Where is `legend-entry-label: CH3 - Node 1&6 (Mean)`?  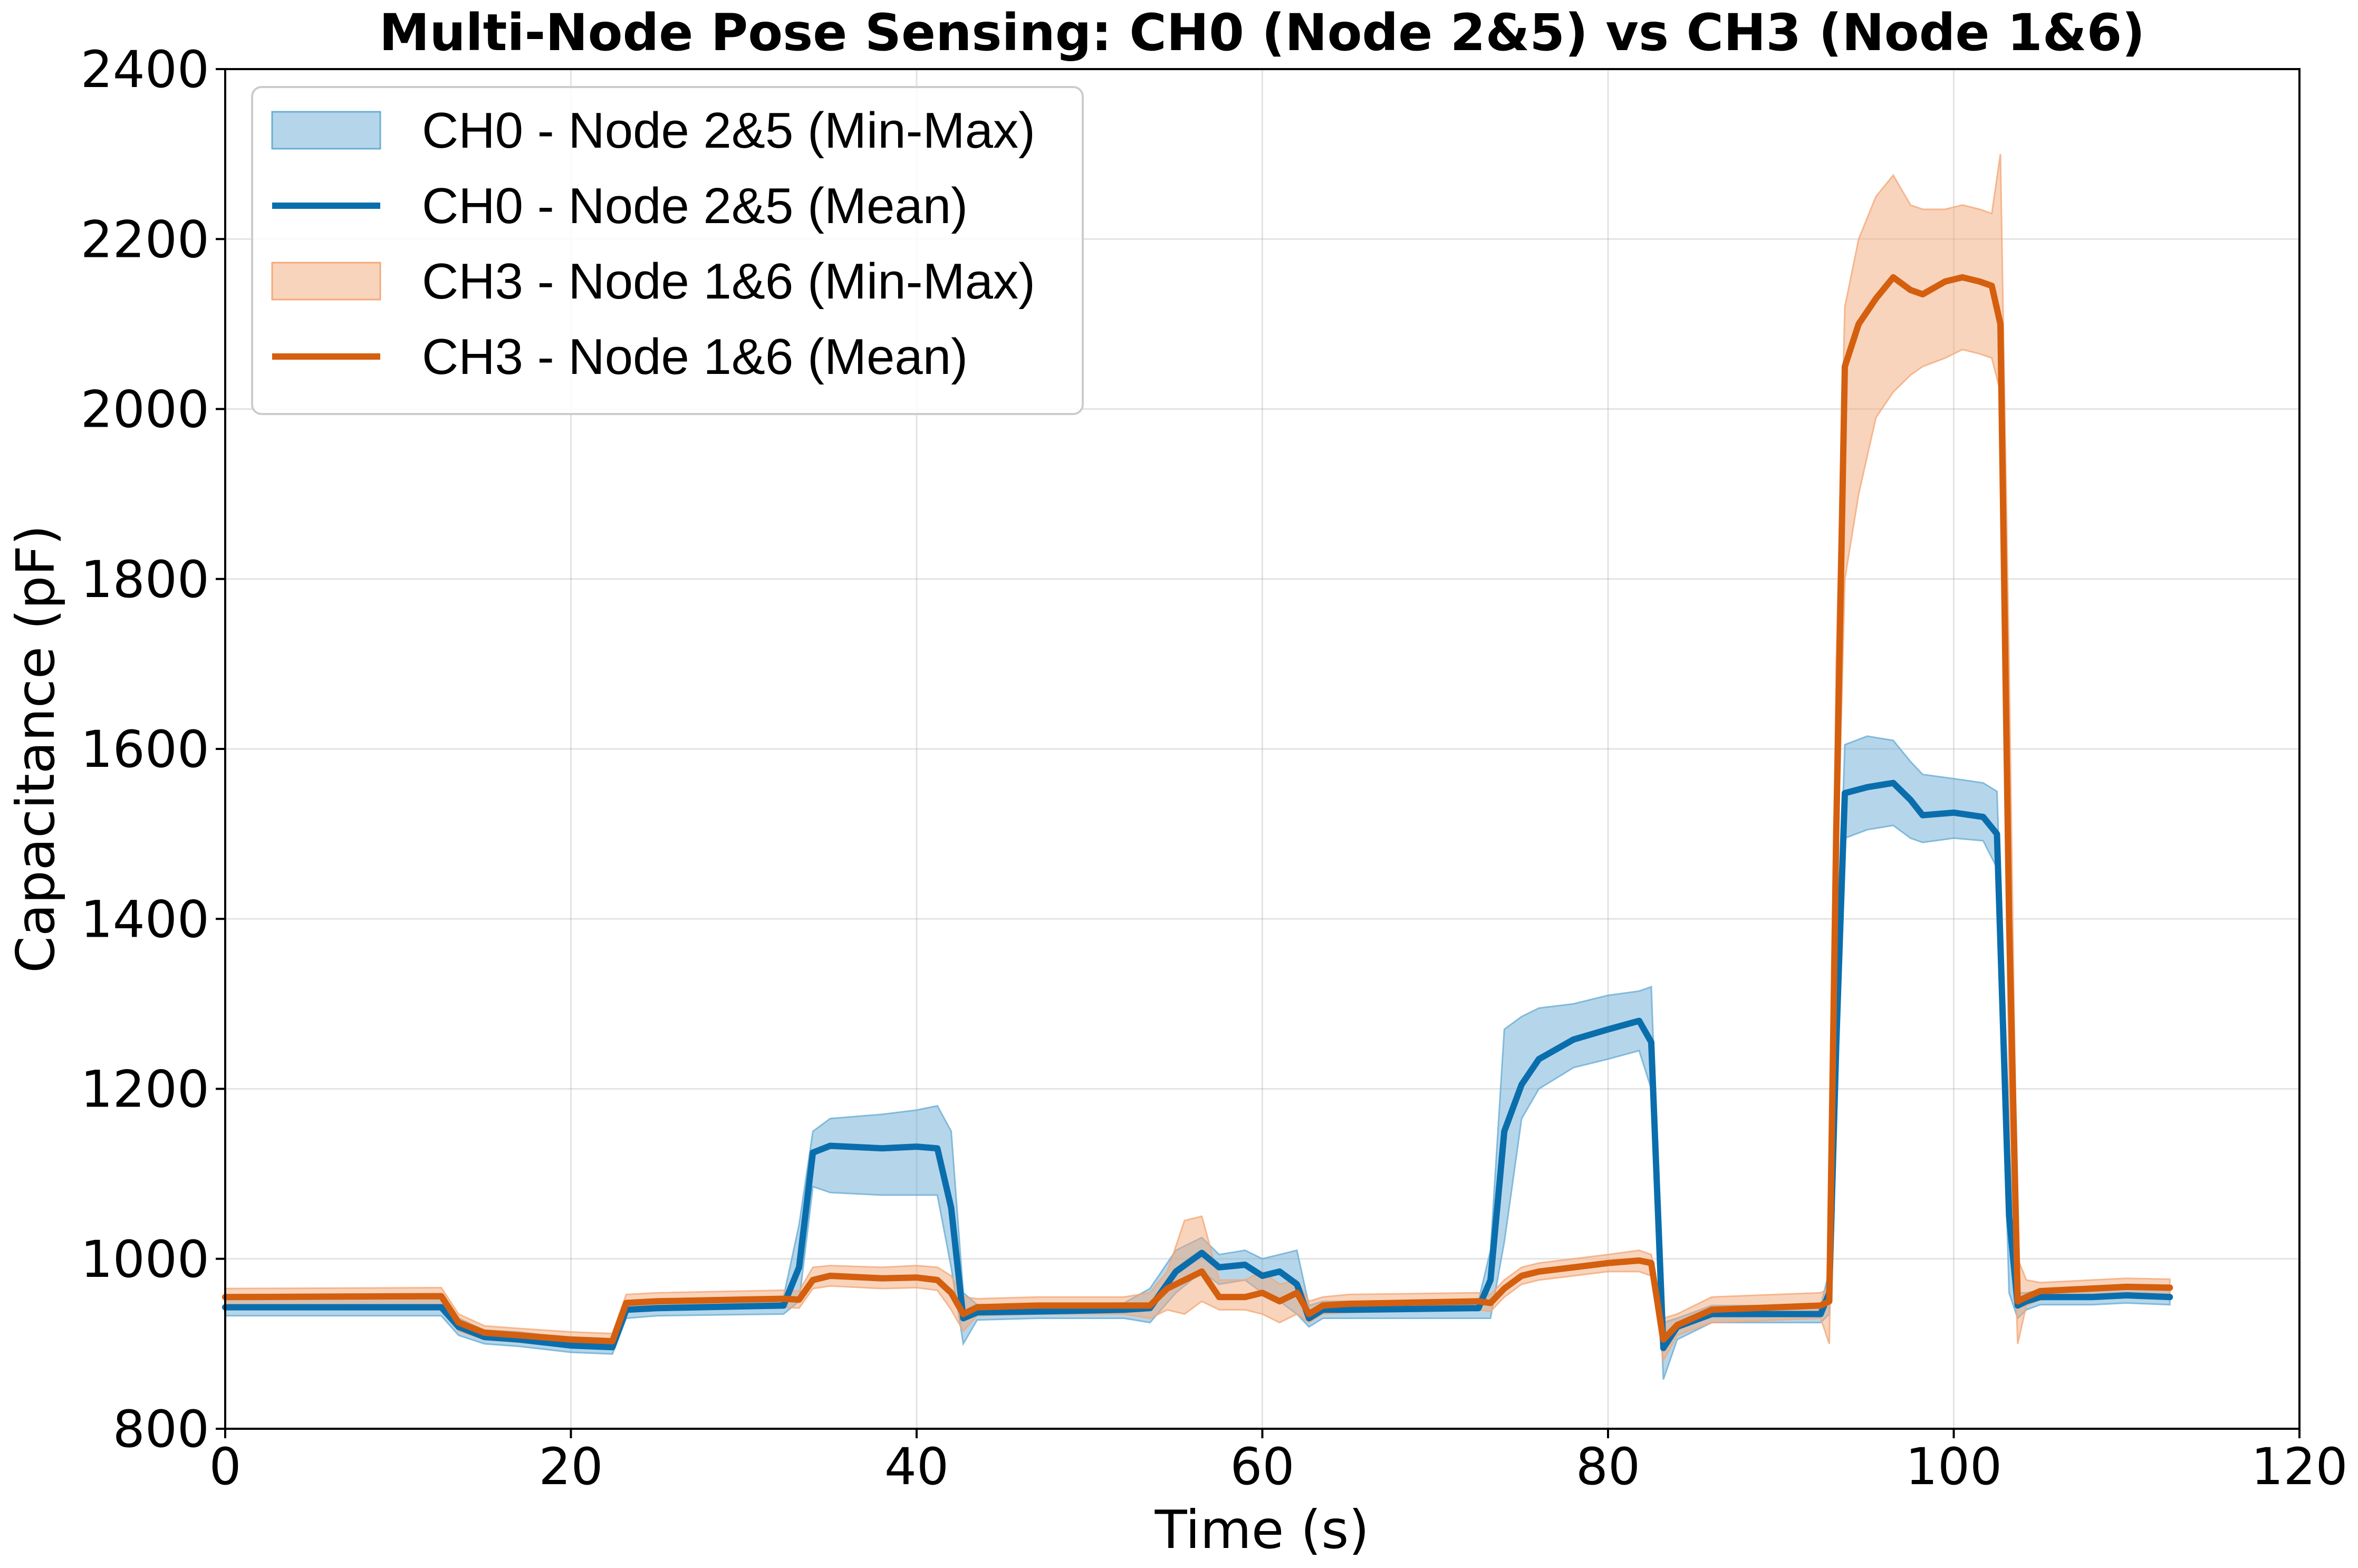
legend-entry-label: CH3 - Node 1&6 (Mean) is located at coordinates (695, 357).